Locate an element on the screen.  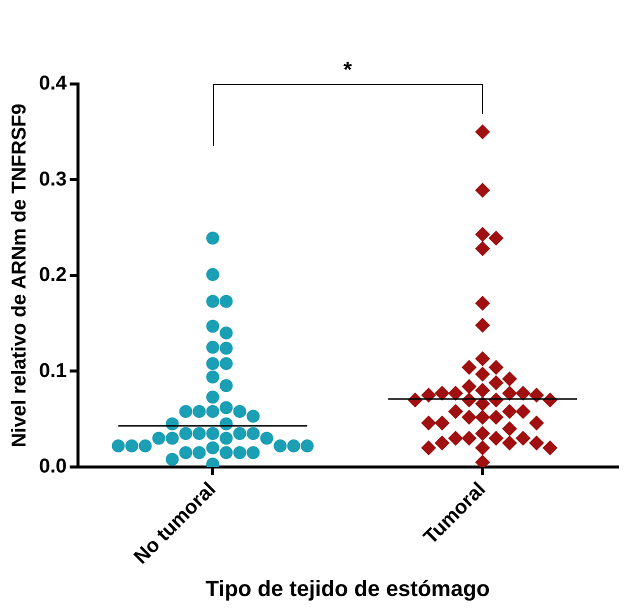
y-tick-label: 0.4 is located at coordinates (53, 83).